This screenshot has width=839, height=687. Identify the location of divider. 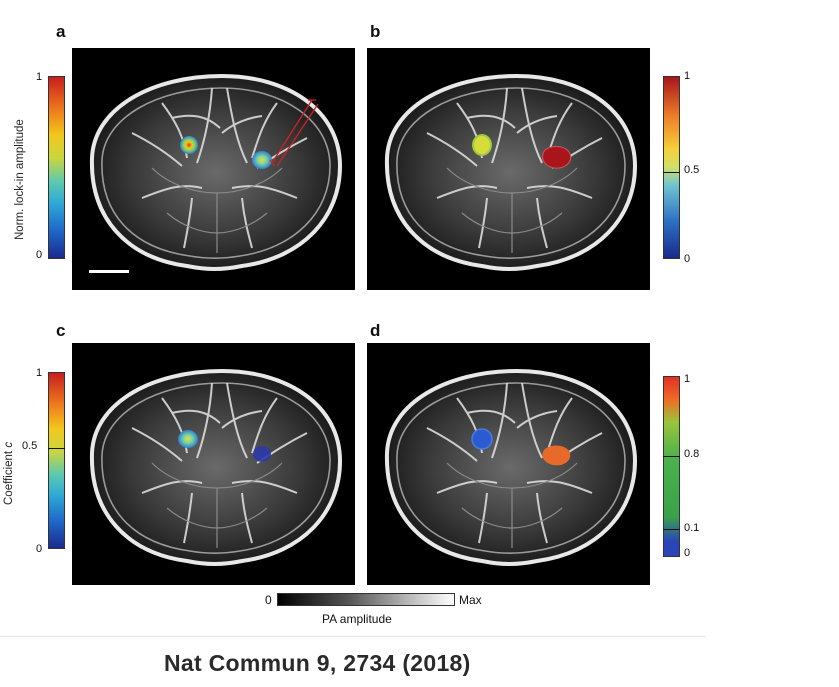
(353, 636).